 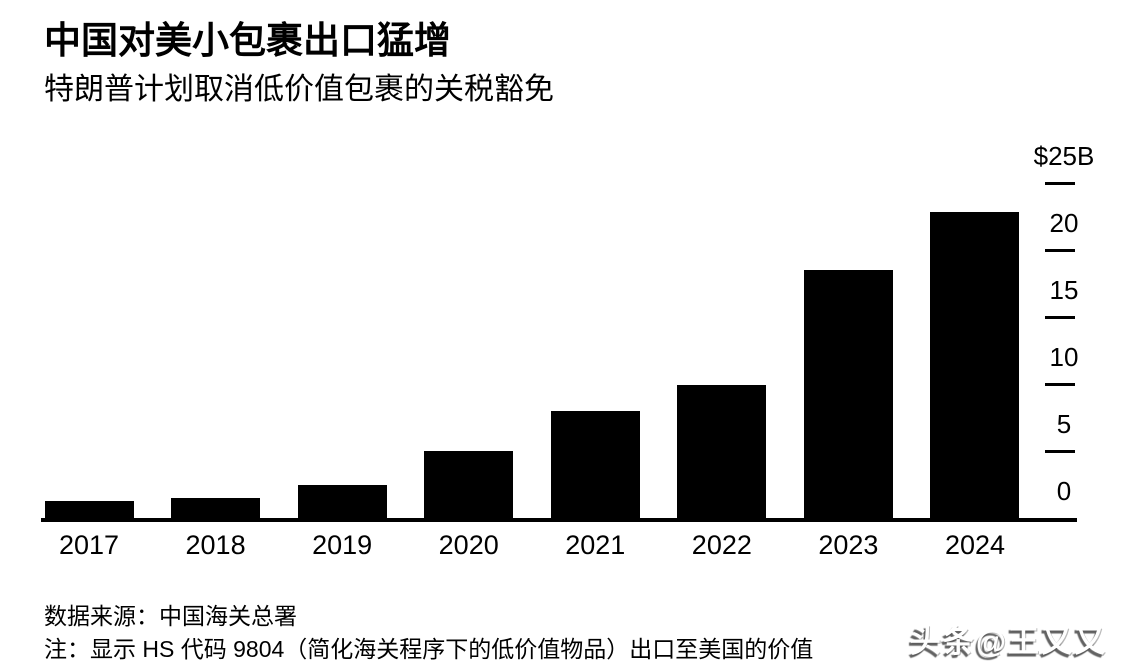 What do you see at coordinates (1064, 357) in the screenshot?
I see `y-tick-label-10: 10` at bounding box center [1064, 357].